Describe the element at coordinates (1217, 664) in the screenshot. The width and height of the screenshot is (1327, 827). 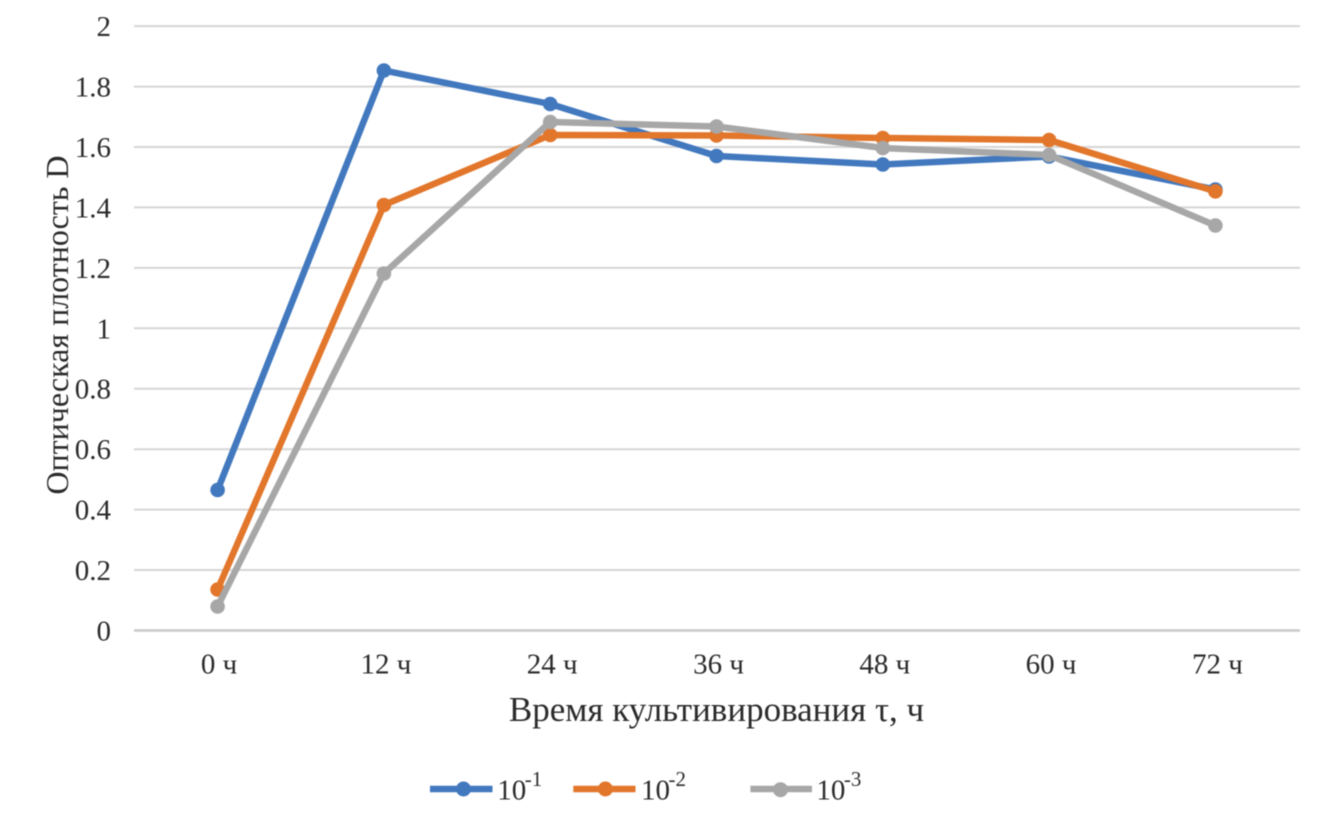
I see `svg-text: 72 ч` at that location.